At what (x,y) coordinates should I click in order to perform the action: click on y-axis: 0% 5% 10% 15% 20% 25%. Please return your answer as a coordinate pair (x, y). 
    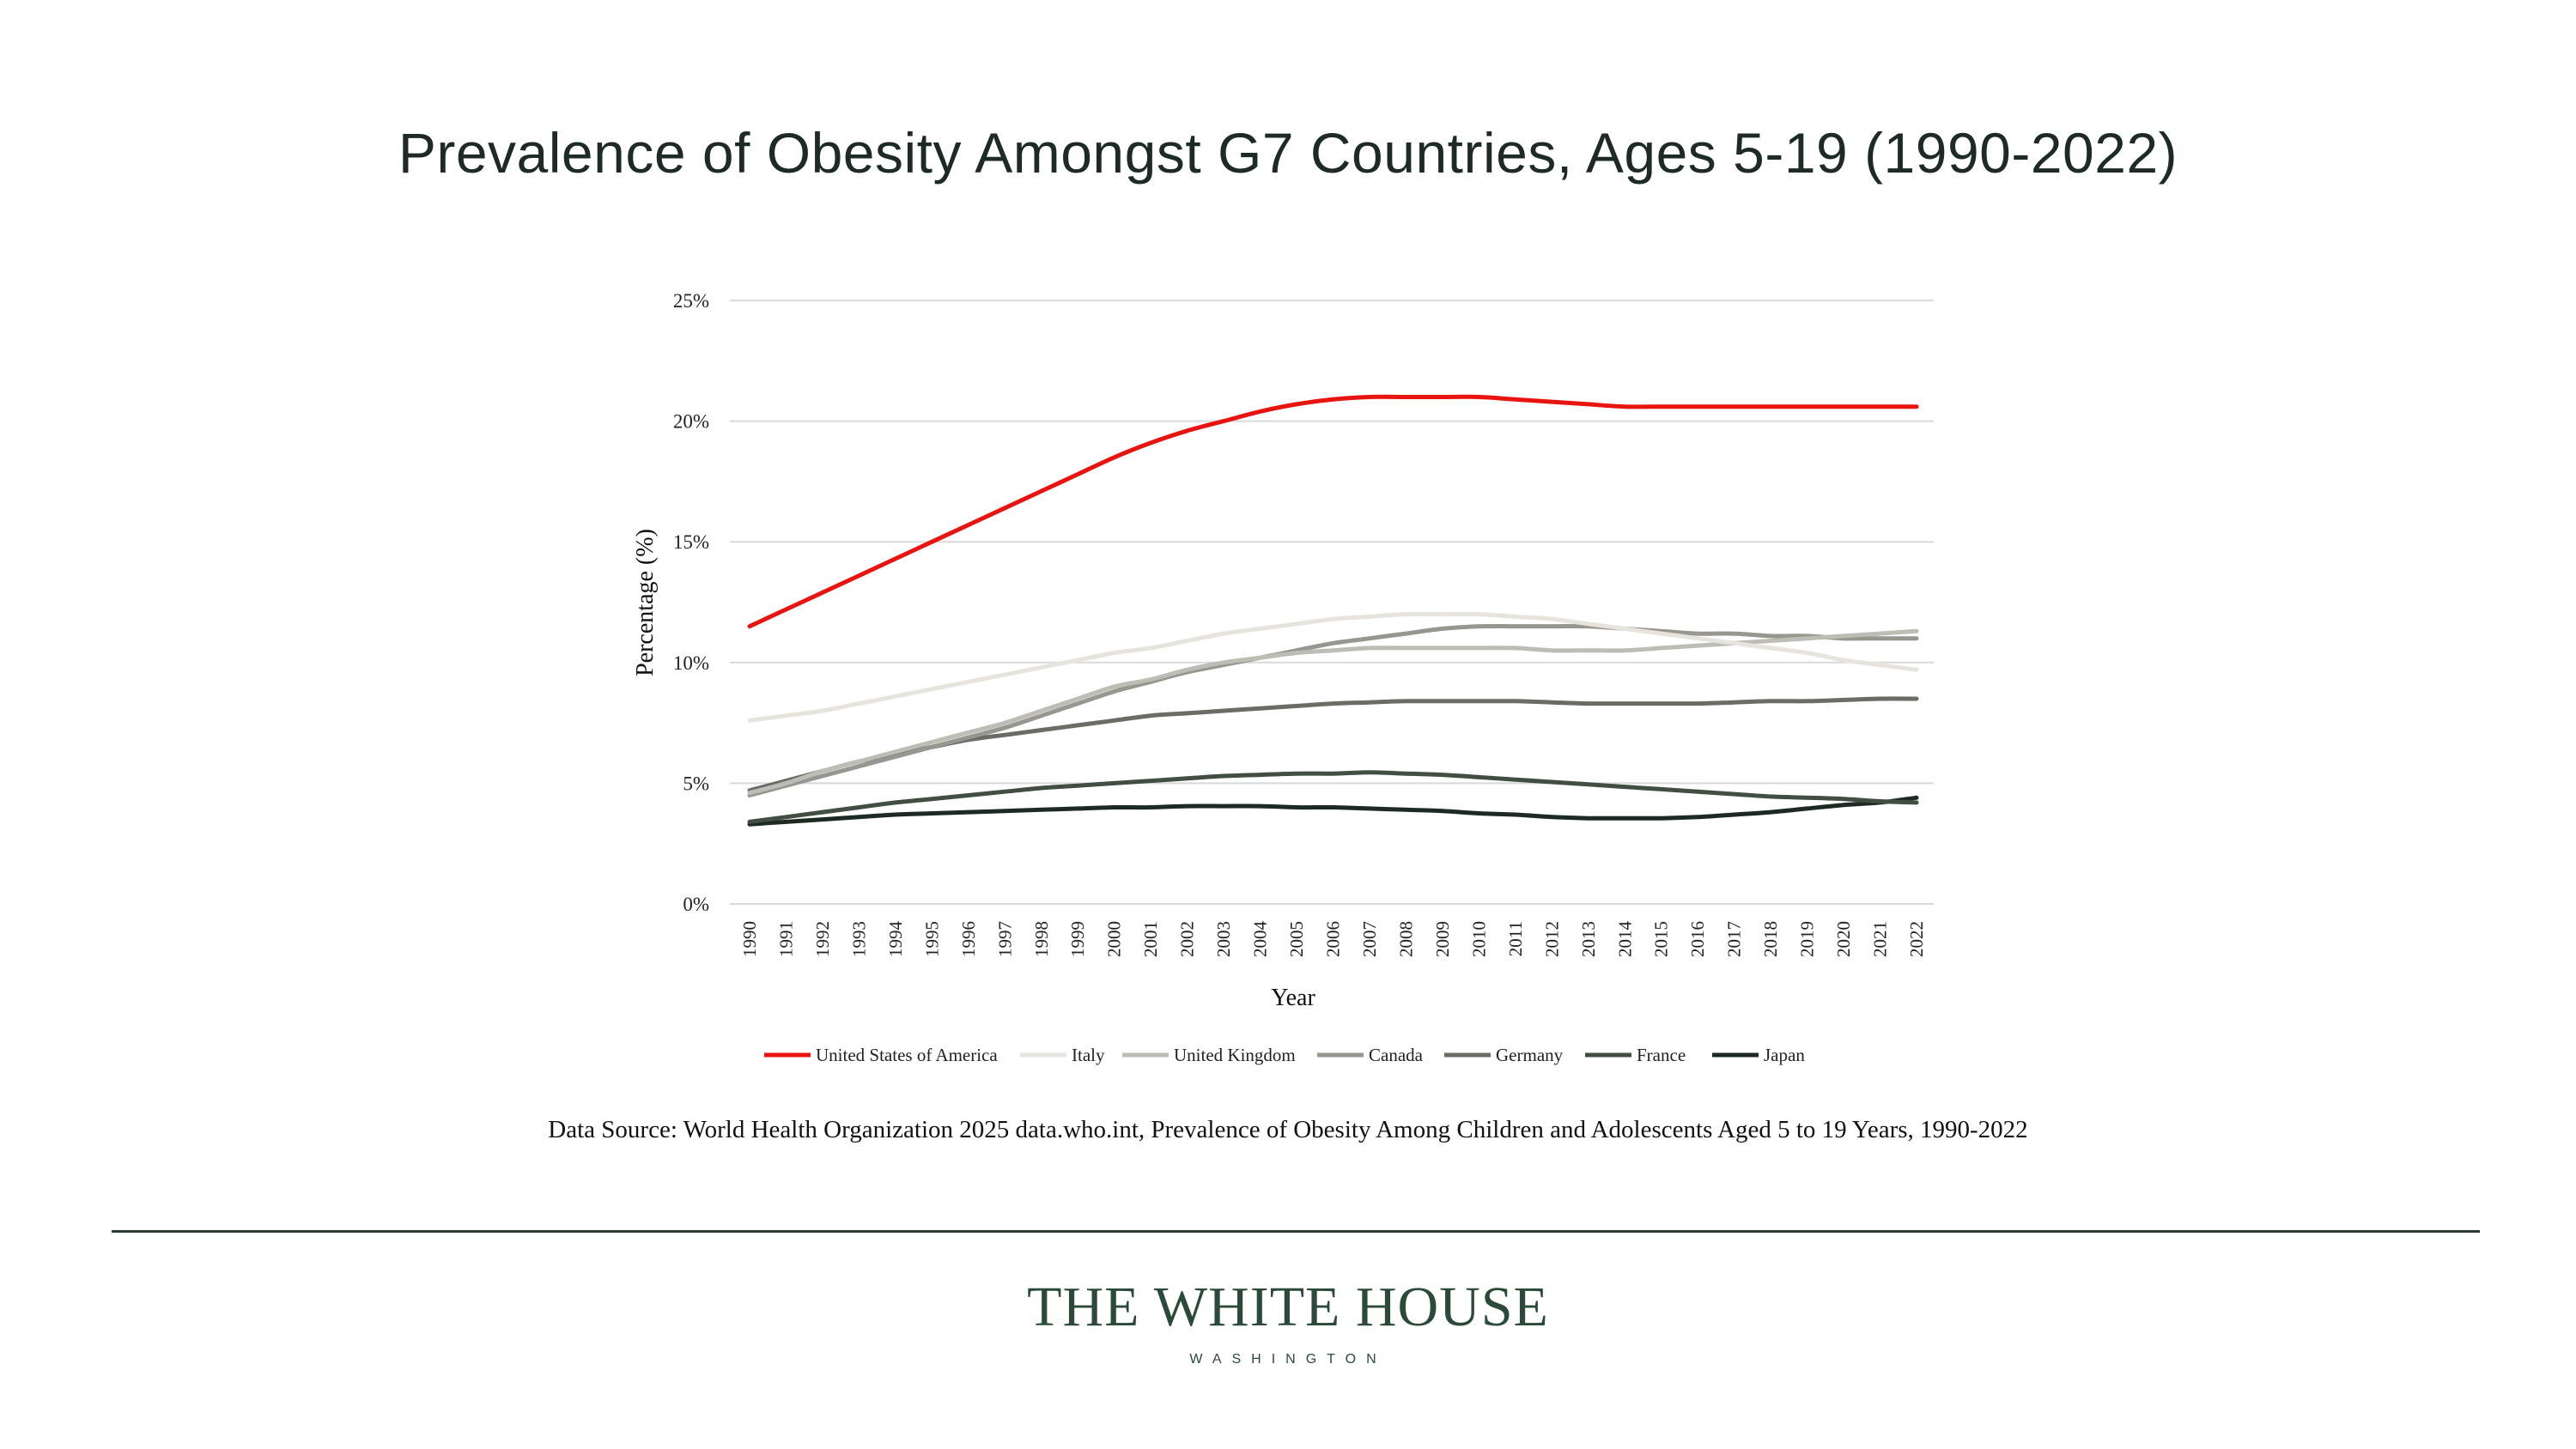
    Looking at the image, I should click on (691, 602).